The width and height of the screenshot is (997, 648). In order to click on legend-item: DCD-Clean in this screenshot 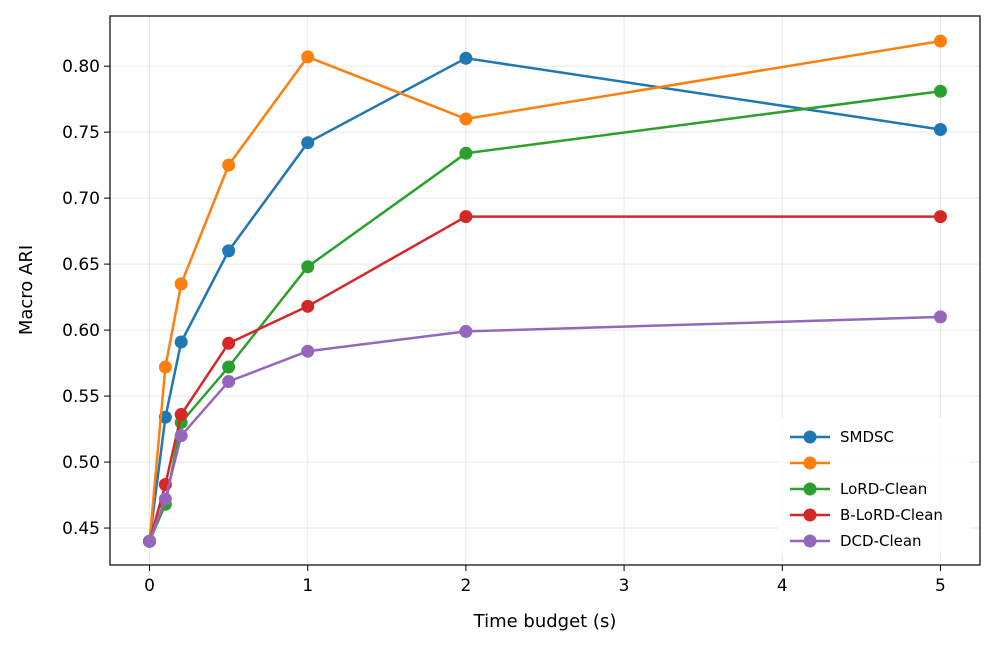, I will do `click(856, 541)`.